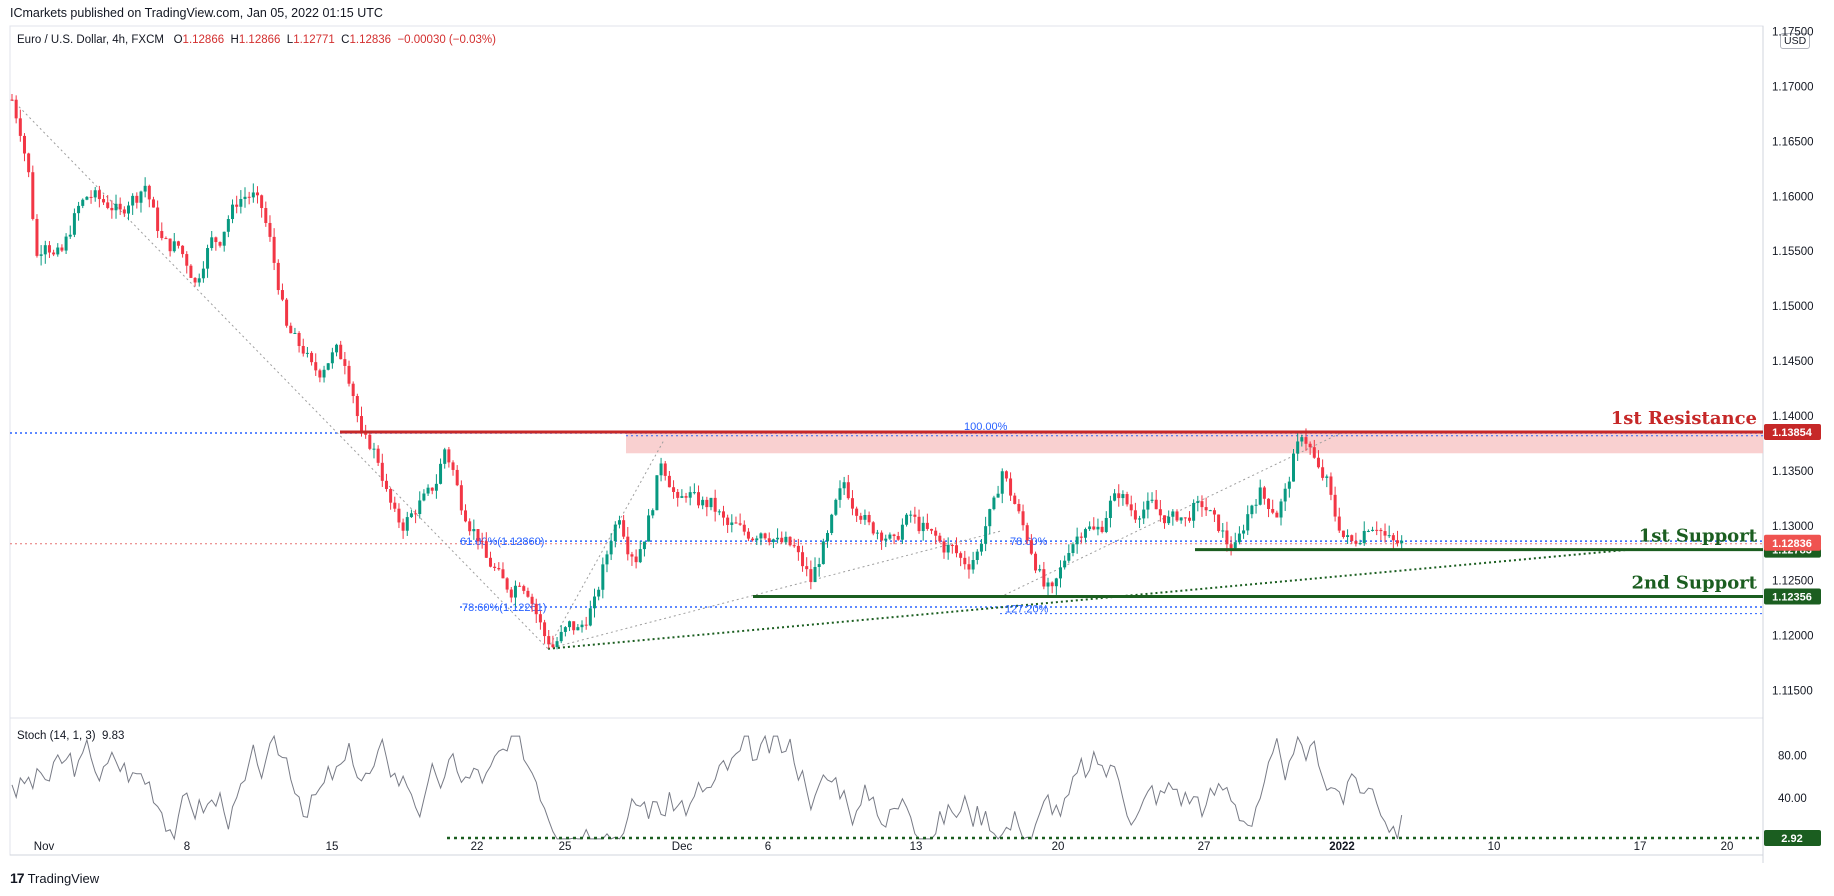 This screenshot has height=896, width=1834. Describe the element at coordinates (1792, 837) in the screenshot. I see `stoch-badge` at that location.